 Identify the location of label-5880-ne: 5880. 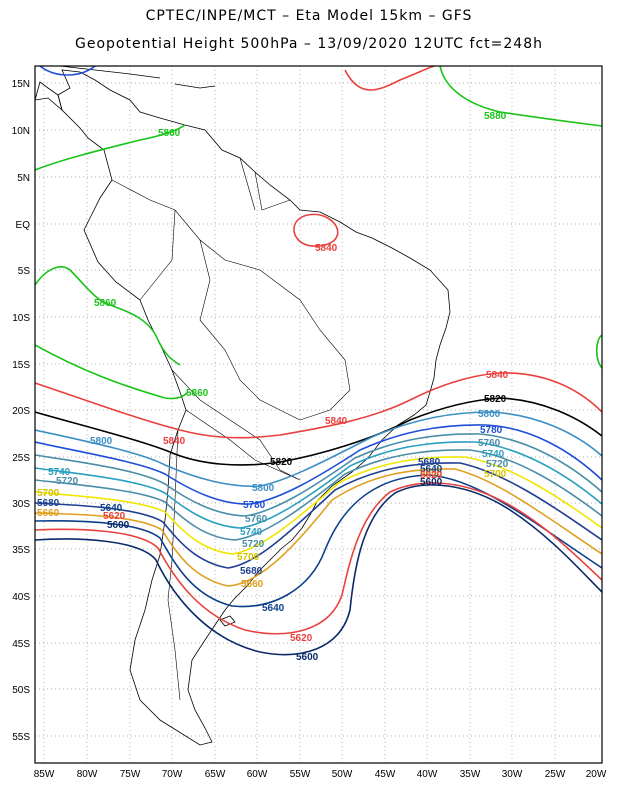
(495, 116).